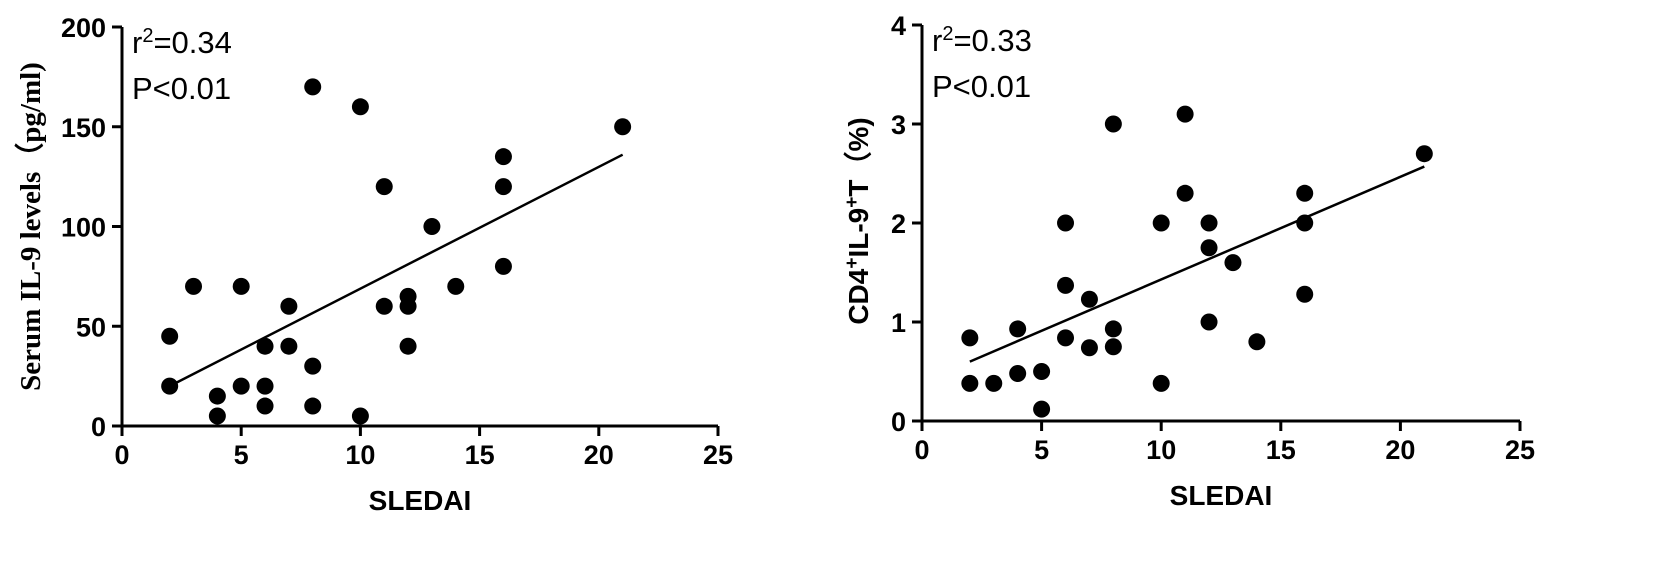 Image resolution: width=1677 pixels, height=561 pixels. I want to click on r-squared-annotation: r2=0.34, so click(182, 42).